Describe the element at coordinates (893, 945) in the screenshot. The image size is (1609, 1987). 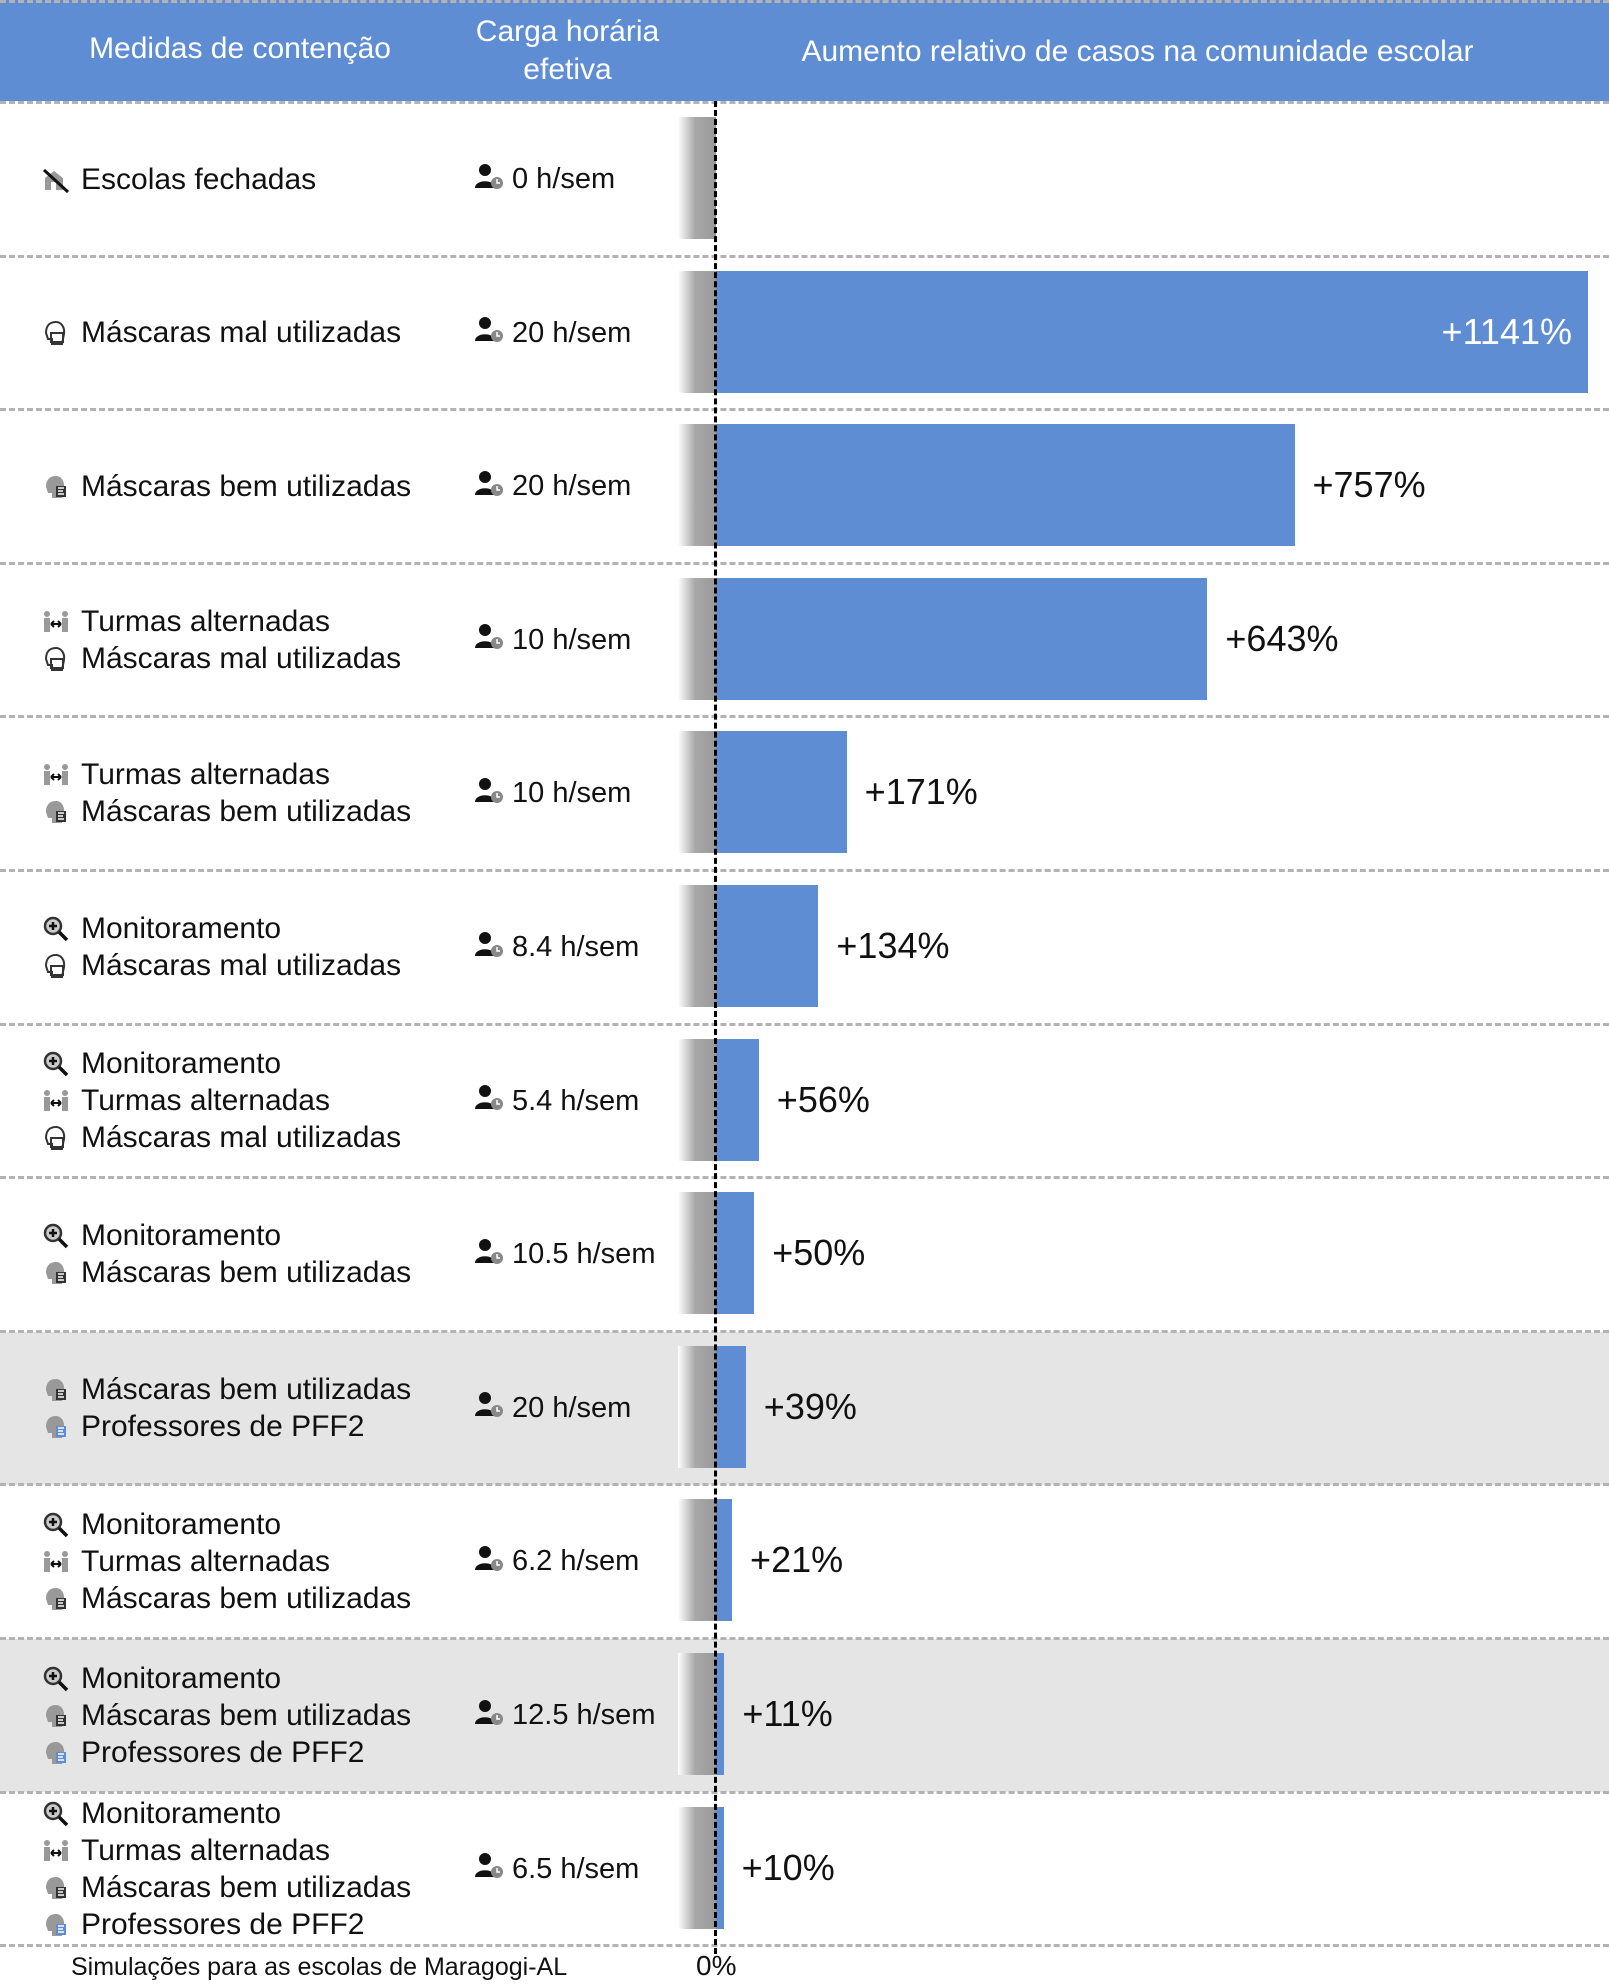
I see `value-label: +134%` at that location.